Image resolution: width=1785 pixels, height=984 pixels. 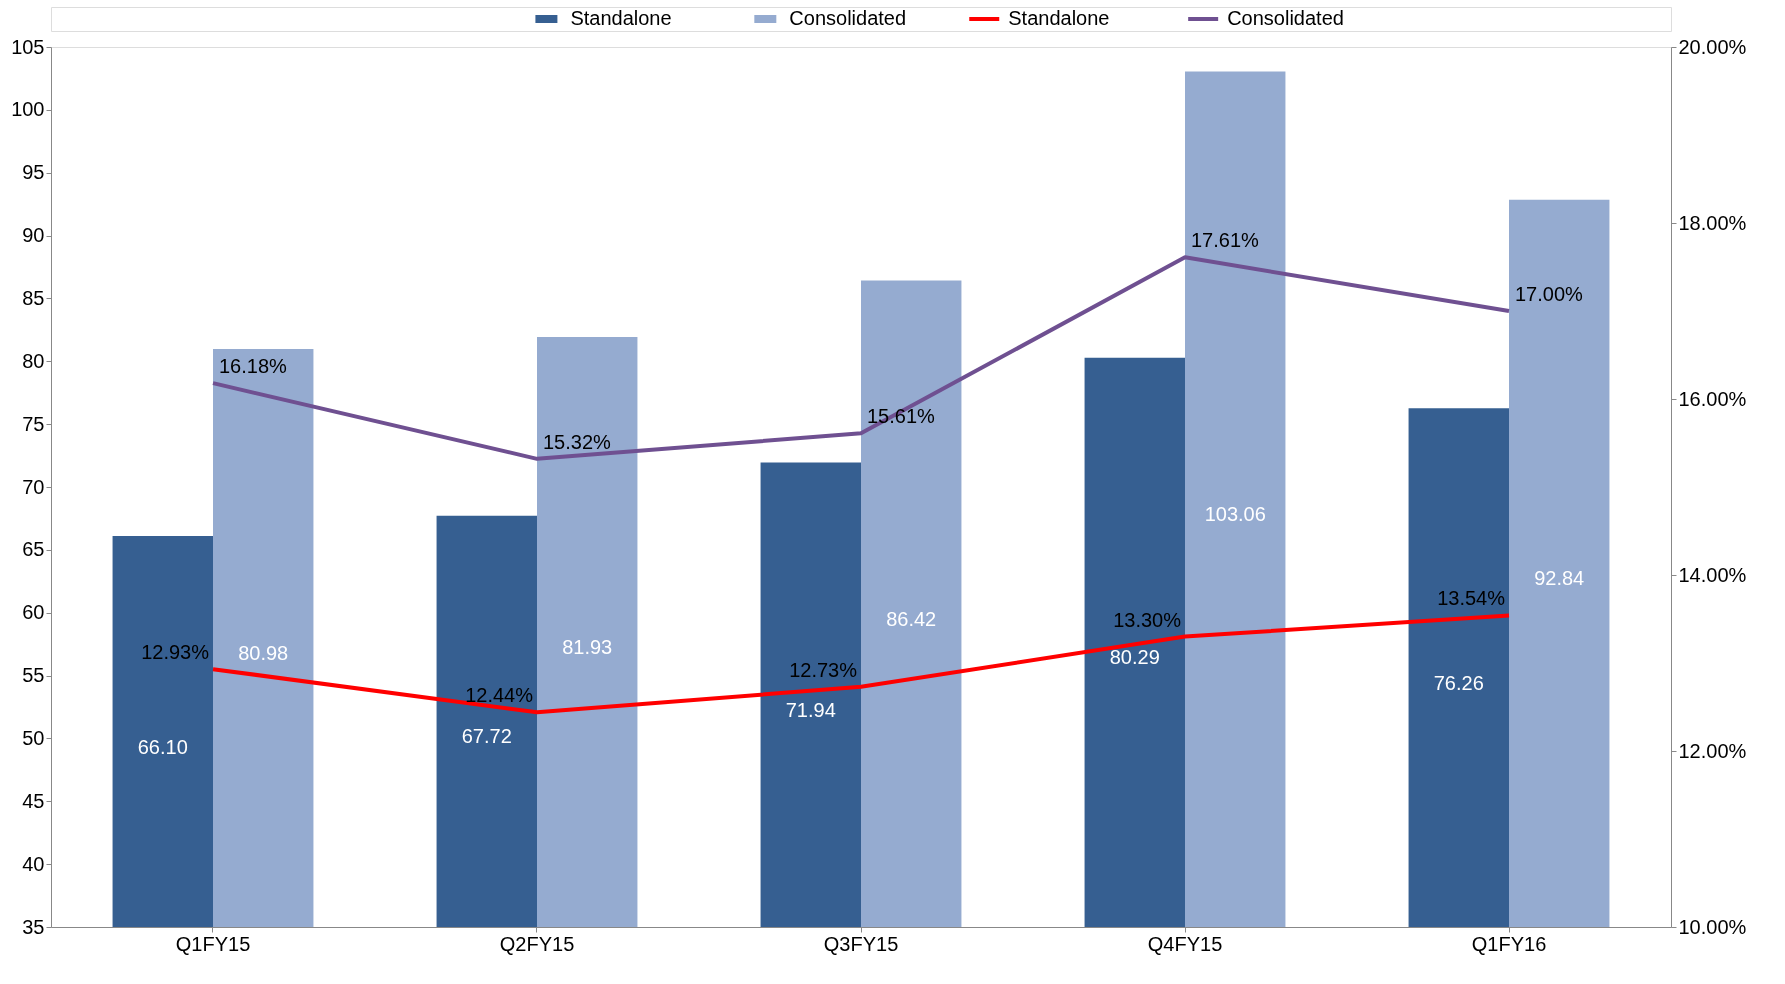 I want to click on y-tick-label: 75, so click(x=33, y=423).